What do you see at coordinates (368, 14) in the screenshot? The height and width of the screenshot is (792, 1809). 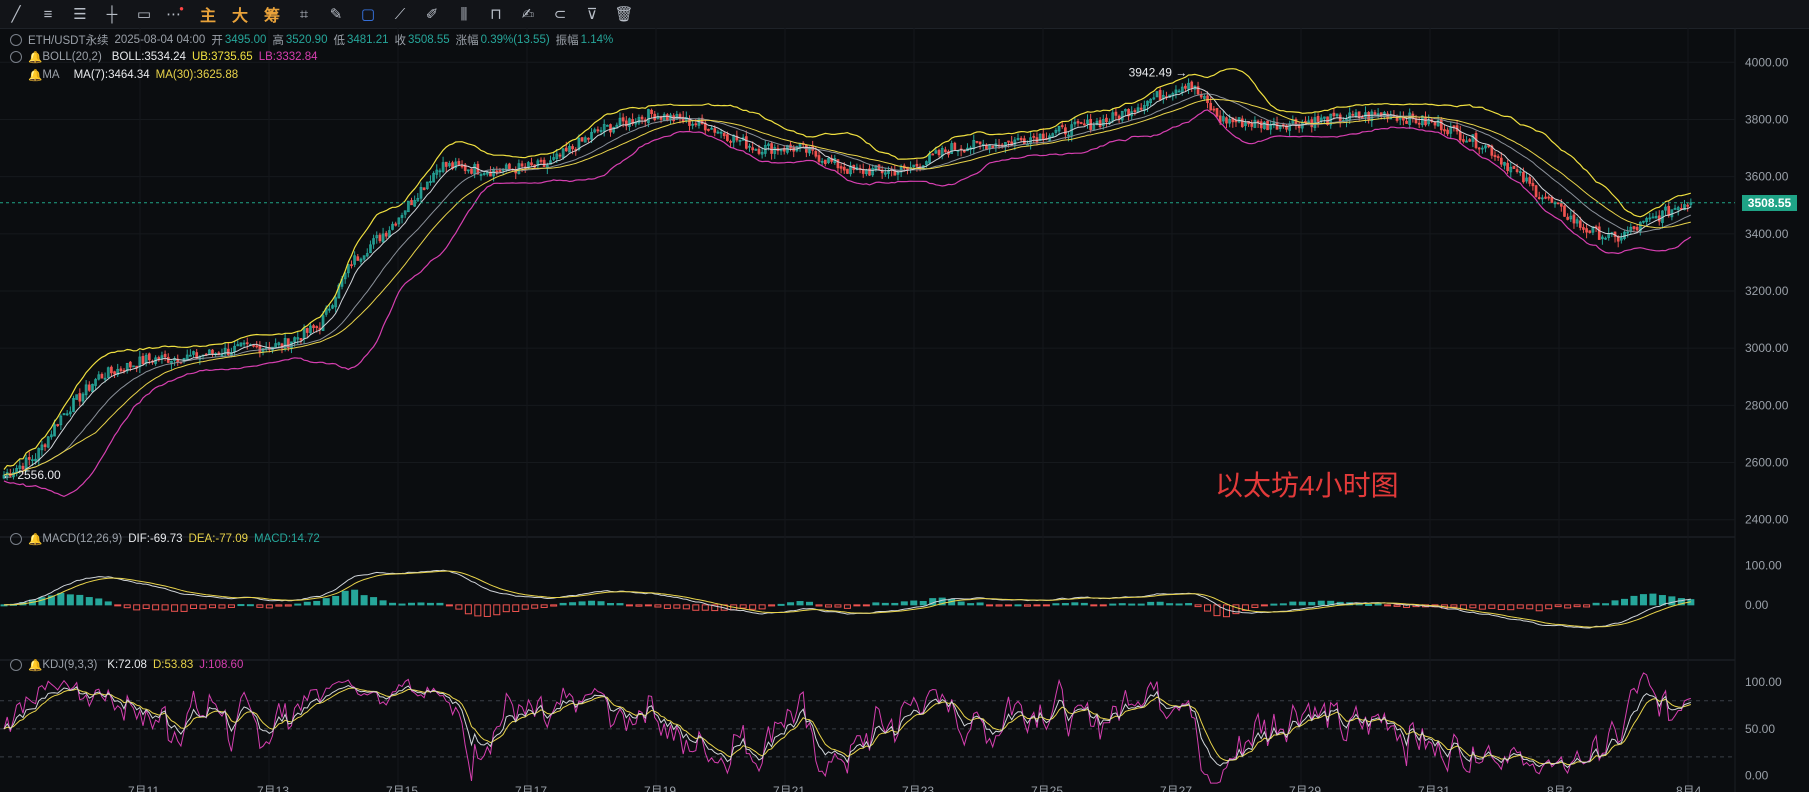 I see `bookmark-icon: ▢` at bounding box center [368, 14].